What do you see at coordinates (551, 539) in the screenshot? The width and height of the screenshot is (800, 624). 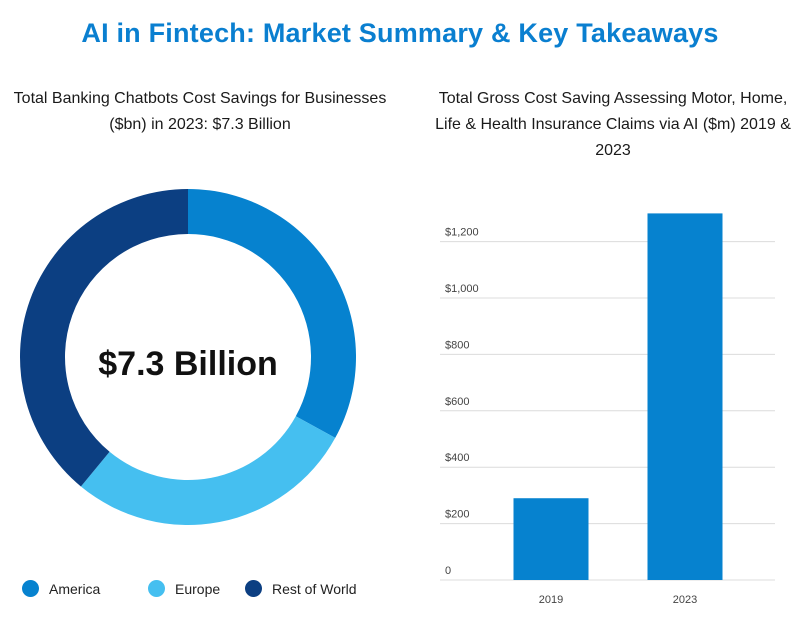 I see `bar-2019` at bounding box center [551, 539].